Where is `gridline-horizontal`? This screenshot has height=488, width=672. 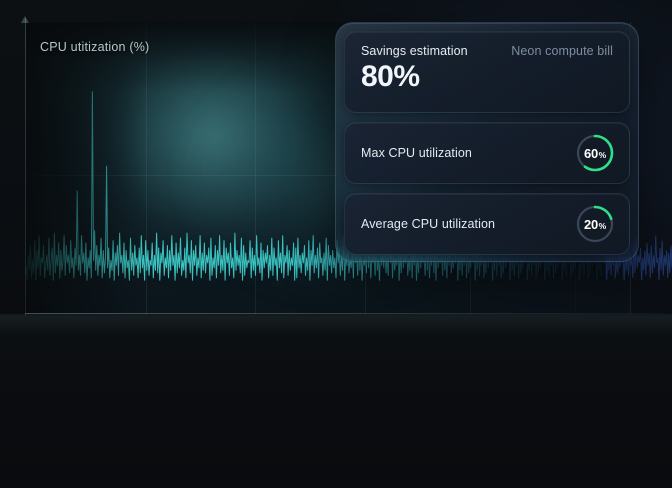
gridline-horizontal is located at coordinates (327, 175).